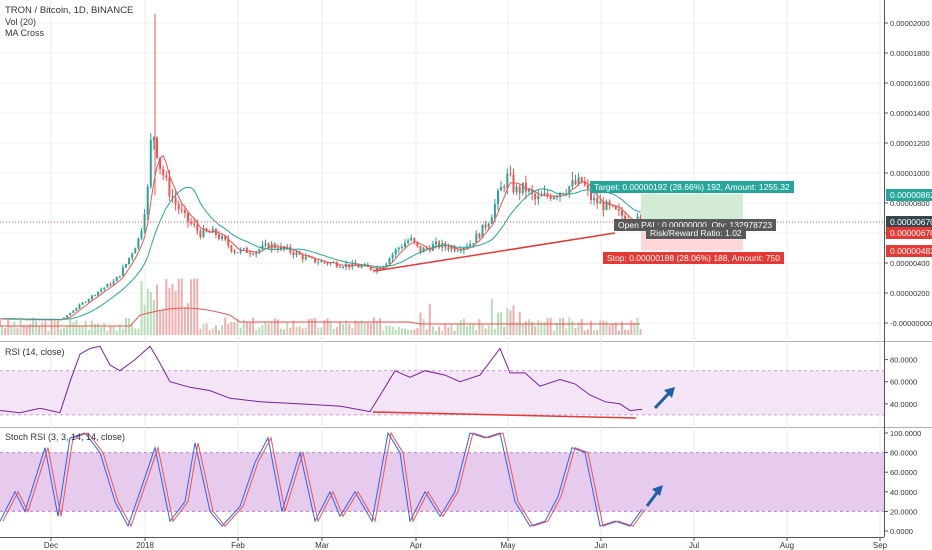 Image resolution: width=932 pixels, height=550 pixels. I want to click on time-tick-label: Jul, so click(694, 545).